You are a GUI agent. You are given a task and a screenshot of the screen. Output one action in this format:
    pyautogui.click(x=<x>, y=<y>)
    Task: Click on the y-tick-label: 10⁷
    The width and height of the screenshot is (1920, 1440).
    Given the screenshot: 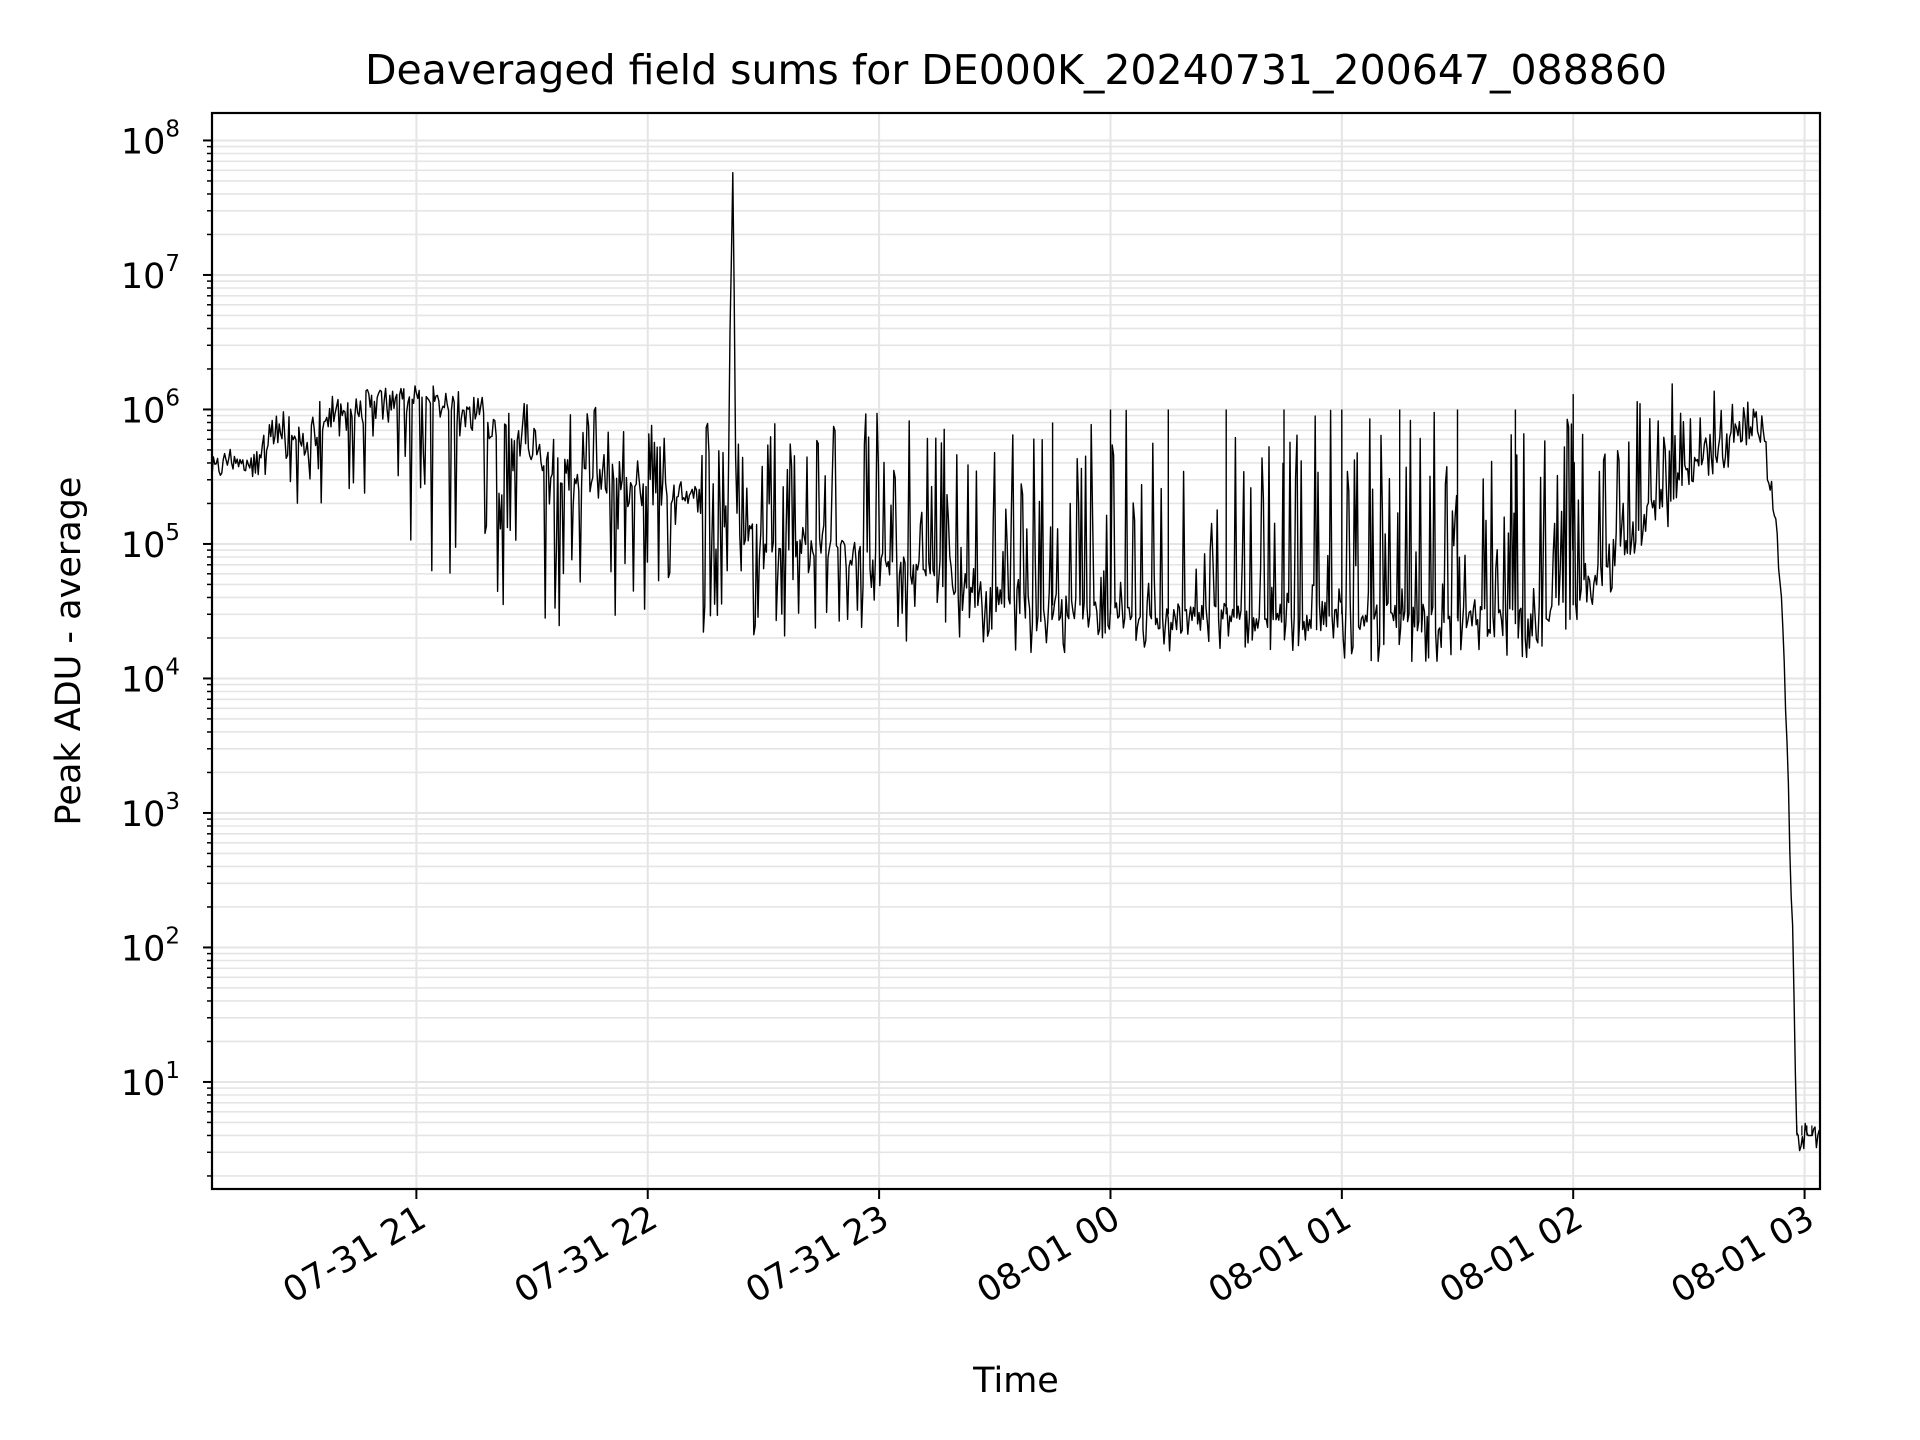 What is the action you would take?
    pyautogui.click(x=150, y=274)
    